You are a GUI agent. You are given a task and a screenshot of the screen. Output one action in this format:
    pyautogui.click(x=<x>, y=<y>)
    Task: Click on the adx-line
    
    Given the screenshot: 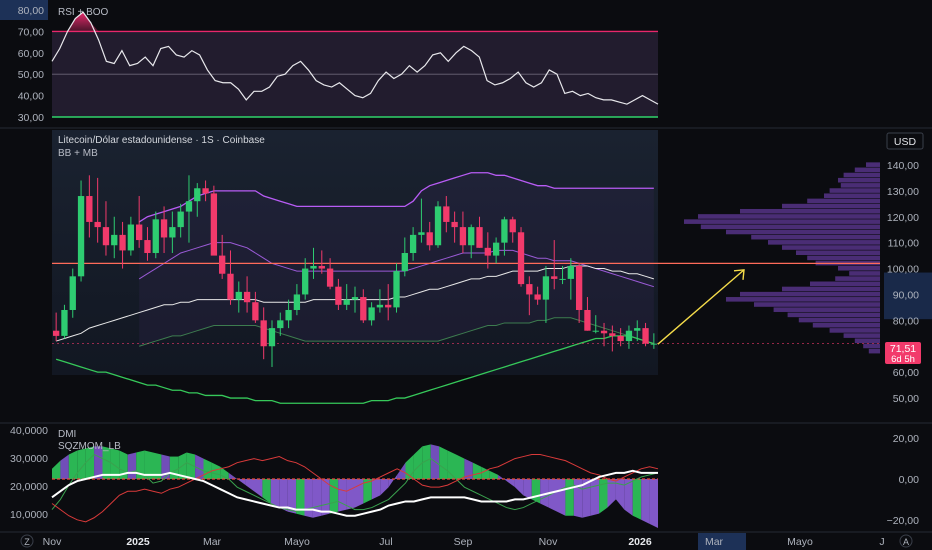 What is the action you would take?
    pyautogui.click(x=354, y=493)
    